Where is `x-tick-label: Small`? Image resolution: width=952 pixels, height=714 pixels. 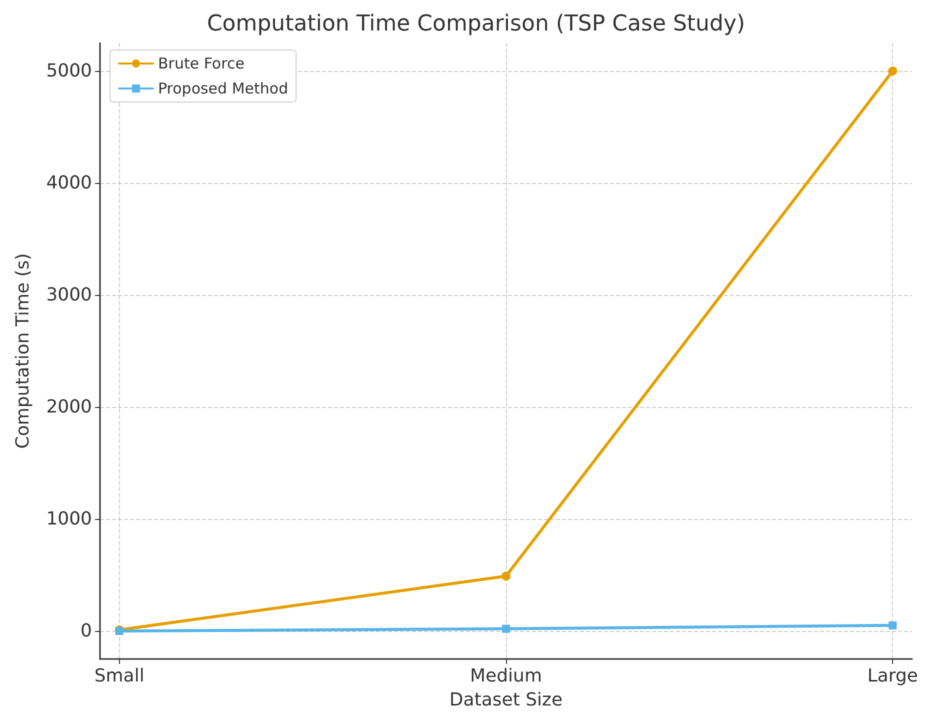
x-tick-label: Small is located at coordinates (119, 676).